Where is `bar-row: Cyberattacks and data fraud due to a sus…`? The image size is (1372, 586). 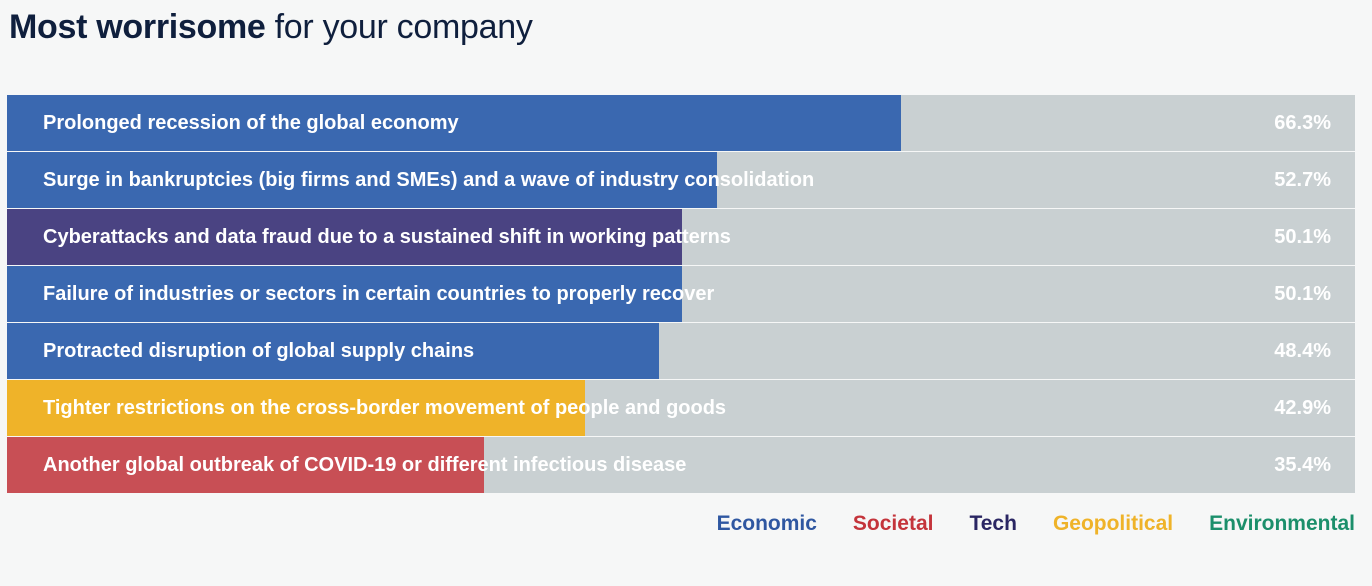 bar-row: Cyberattacks and data fraud due to a sus… is located at coordinates (681, 237).